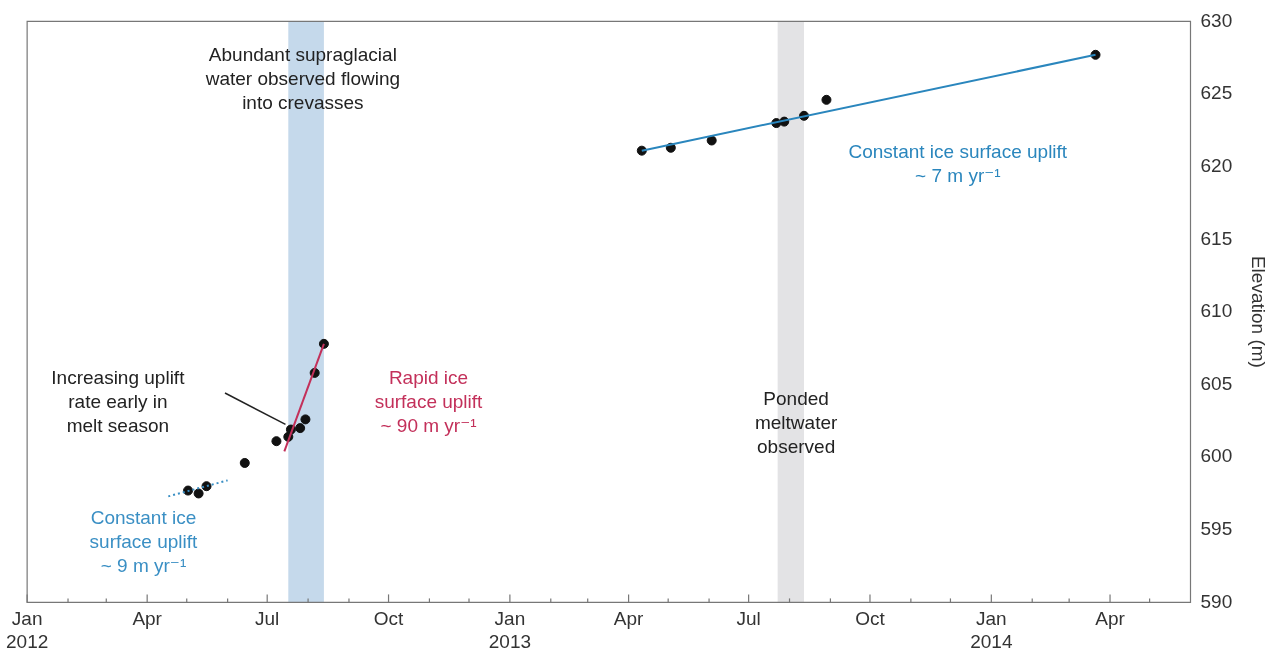 The image size is (1283, 664). What do you see at coordinates (1216, 238) in the screenshot?
I see `y-tick-label: 615` at bounding box center [1216, 238].